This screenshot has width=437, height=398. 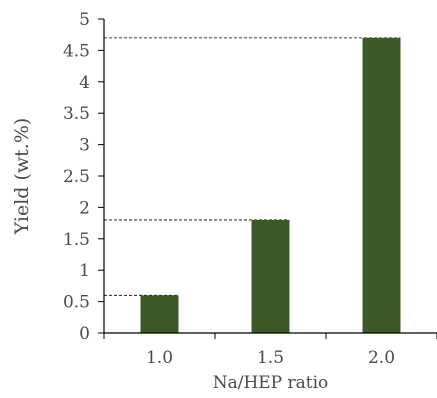 What do you see at coordinates (76, 51) in the screenshot?
I see `y-tick-label: 4.5` at bounding box center [76, 51].